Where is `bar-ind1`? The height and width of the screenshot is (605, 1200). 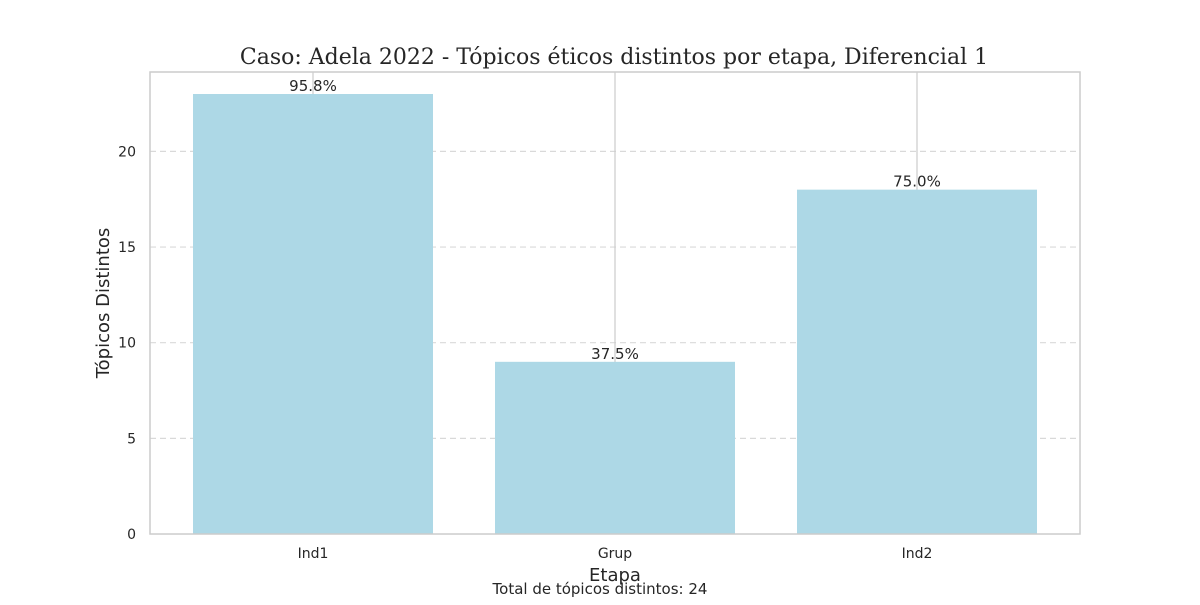 bar-ind1 is located at coordinates (313, 314).